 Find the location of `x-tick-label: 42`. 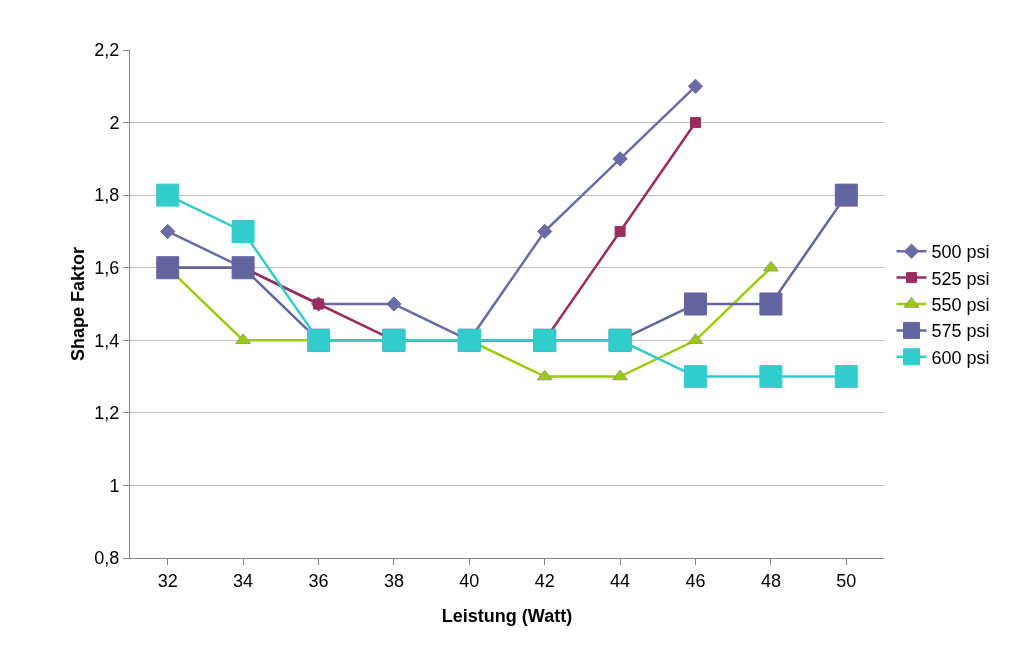

x-tick-label: 42 is located at coordinates (544, 580).